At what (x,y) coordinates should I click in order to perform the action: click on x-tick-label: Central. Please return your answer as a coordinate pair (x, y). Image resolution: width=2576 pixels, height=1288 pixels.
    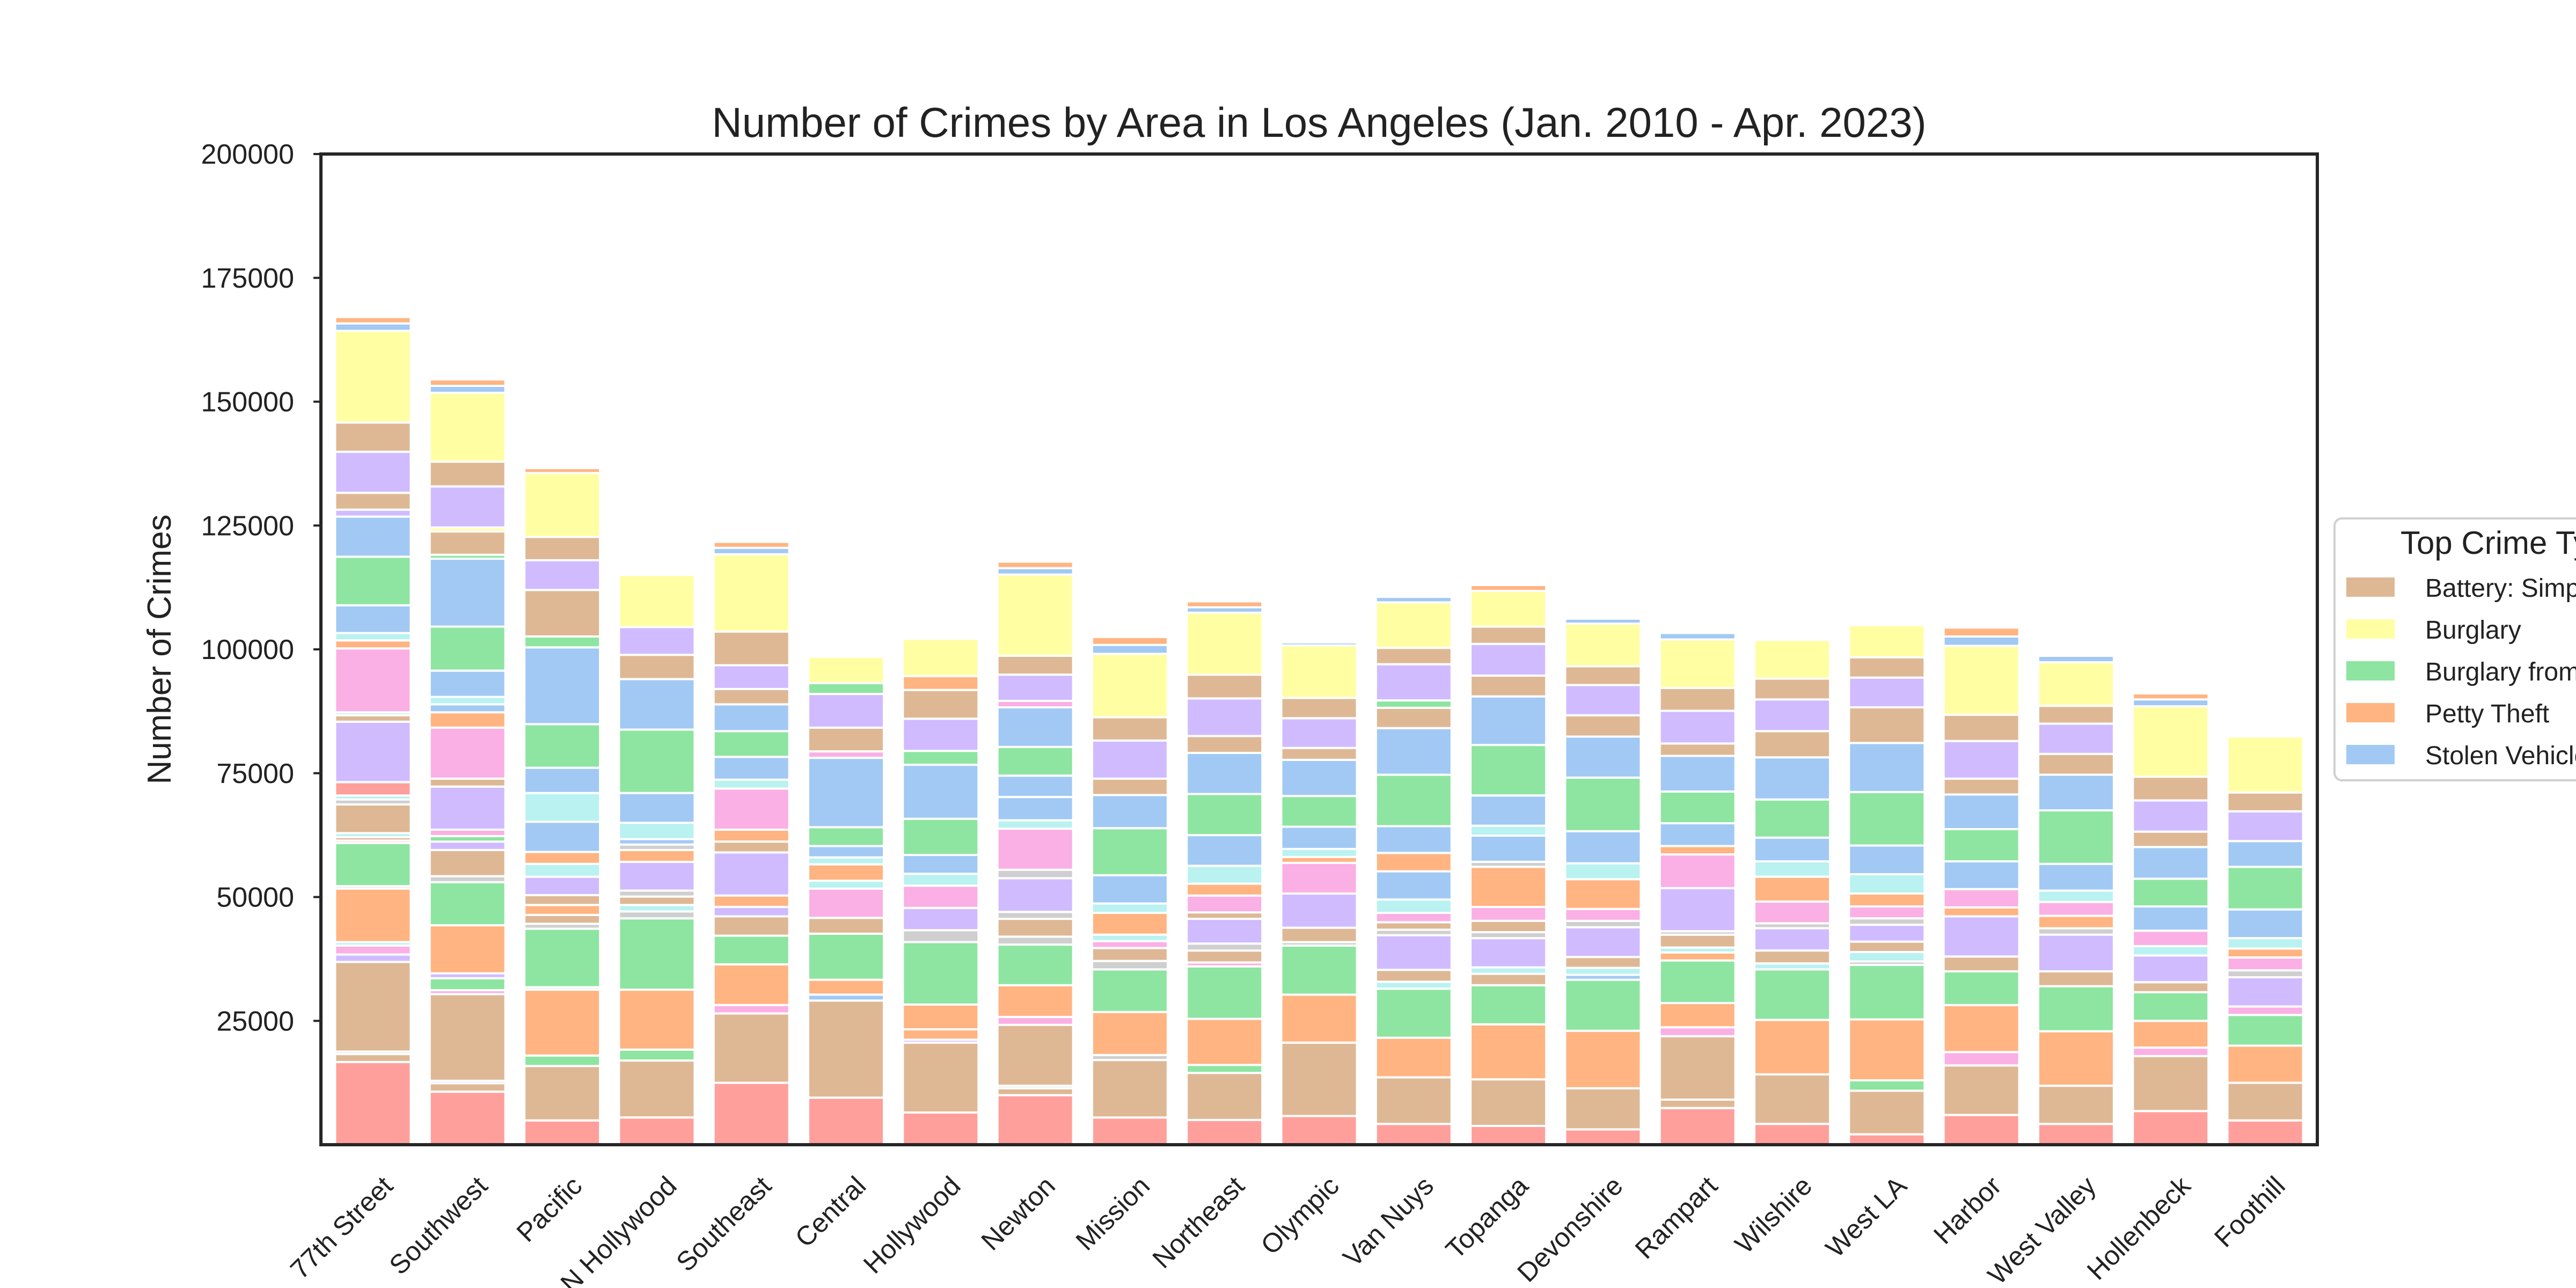
    Looking at the image, I should click on (830, 1211).